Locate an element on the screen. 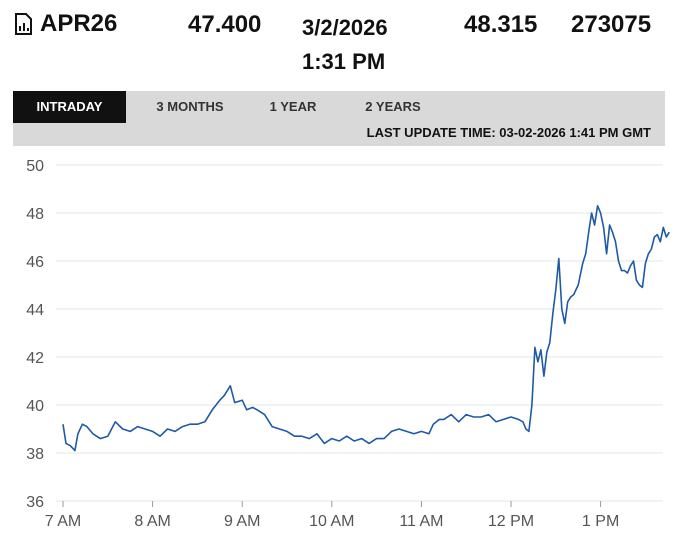 The width and height of the screenshot is (673, 549). y-tick-label: 38 is located at coordinates (35, 454).